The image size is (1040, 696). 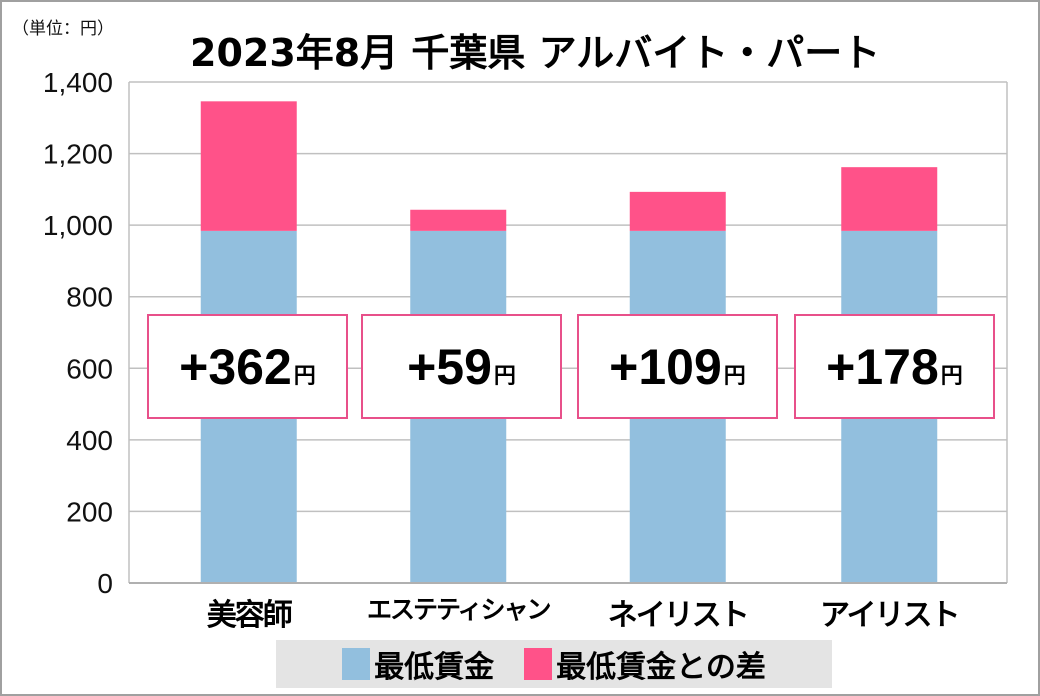 I want to click on y-tick-label: 600, so click(x=89, y=368).